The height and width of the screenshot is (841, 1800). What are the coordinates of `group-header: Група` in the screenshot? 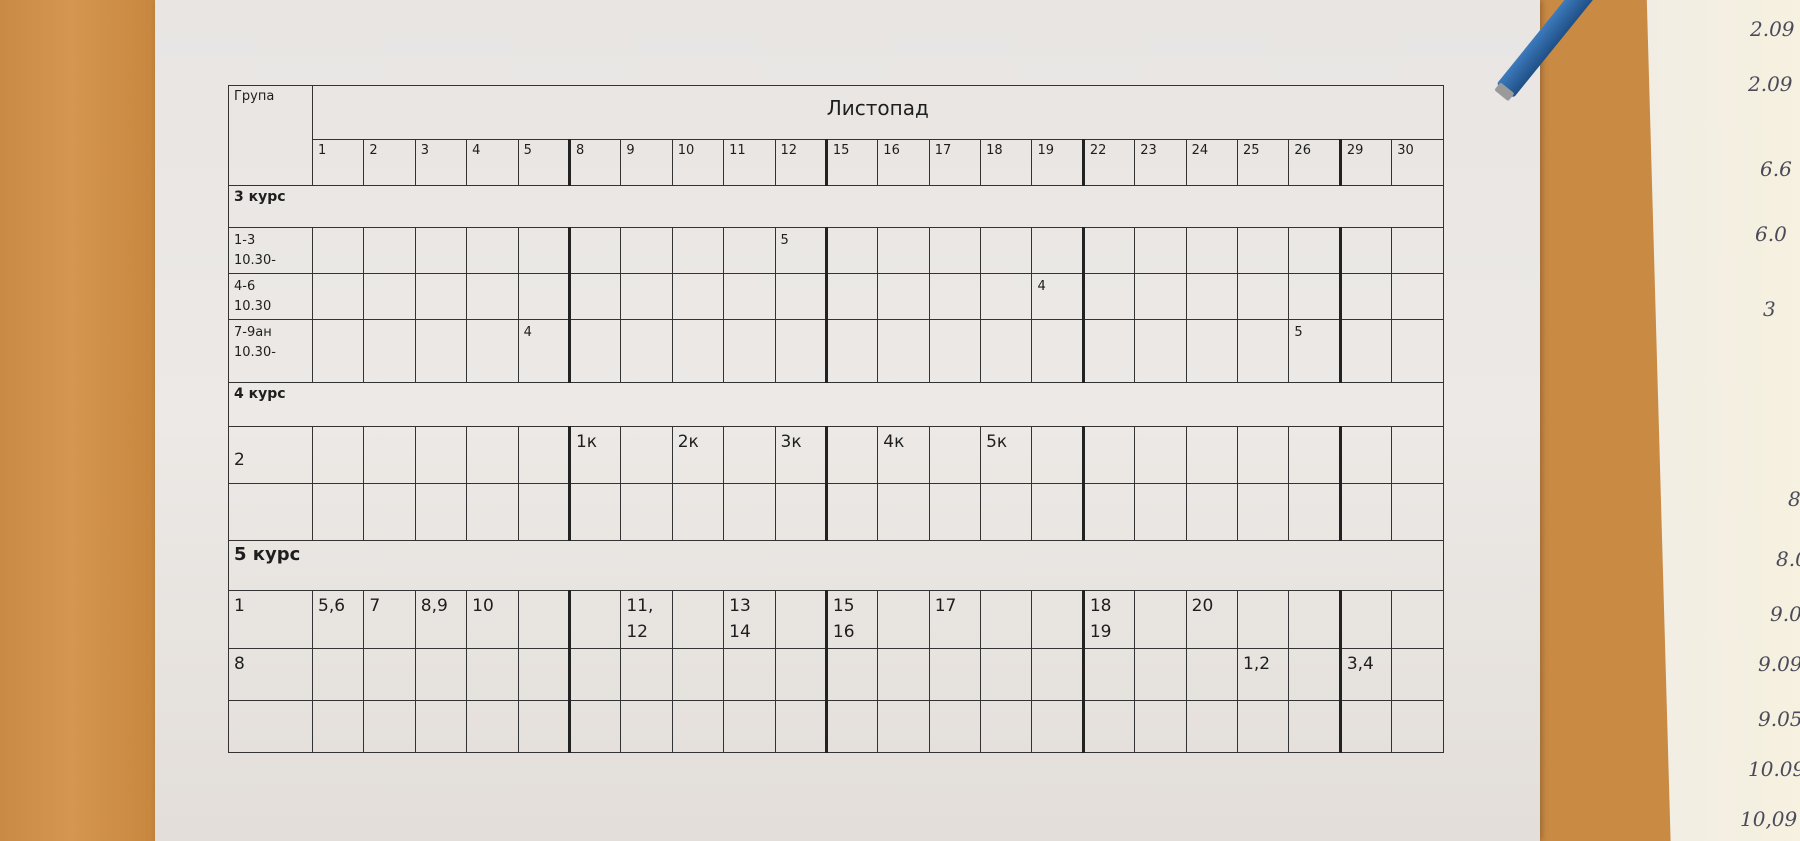 It's located at (270, 135).